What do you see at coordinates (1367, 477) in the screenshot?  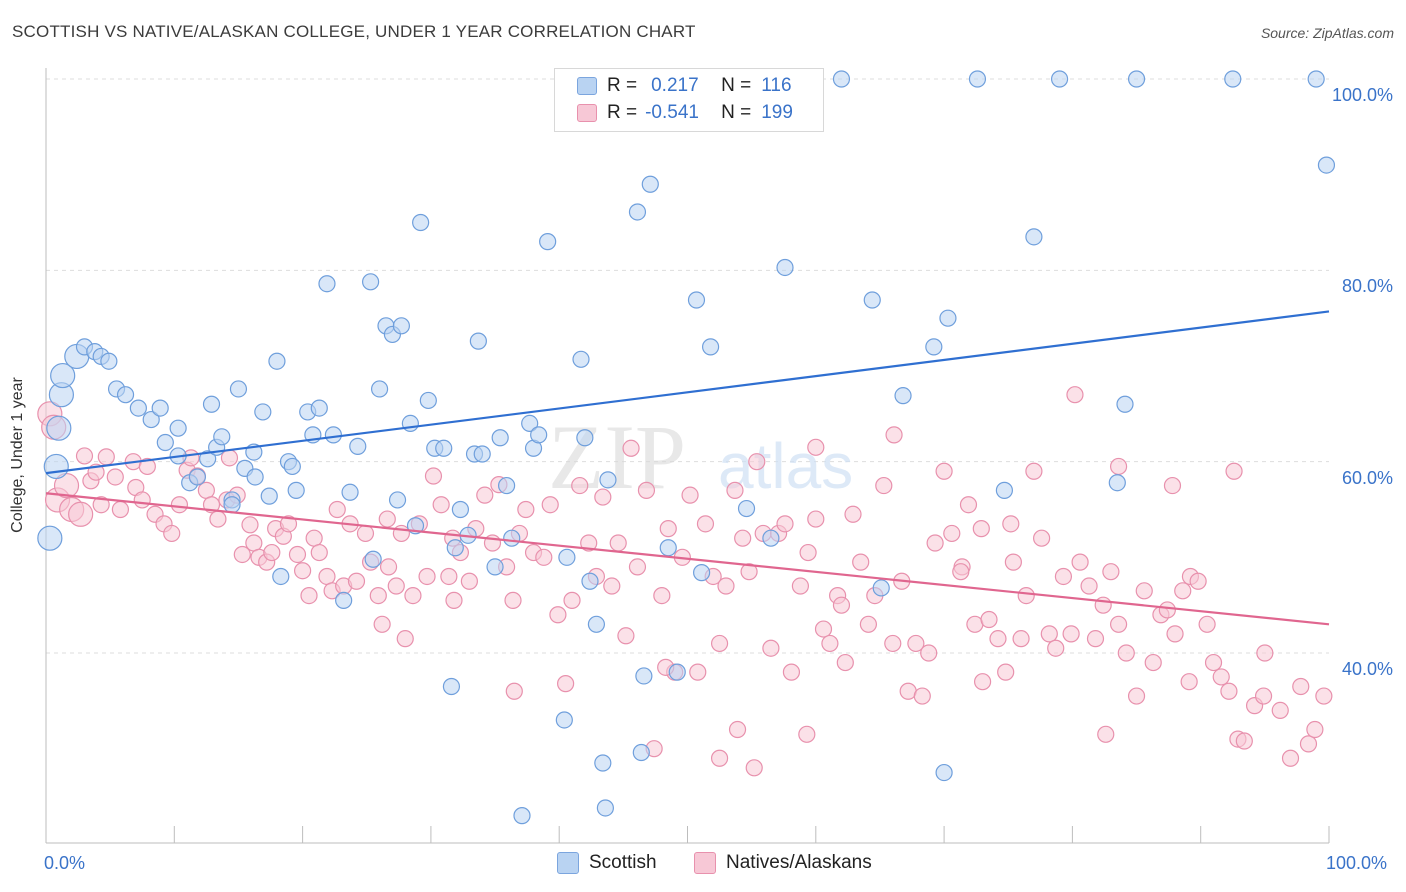 I see `y-tick-label: 60.0%` at bounding box center [1367, 477].